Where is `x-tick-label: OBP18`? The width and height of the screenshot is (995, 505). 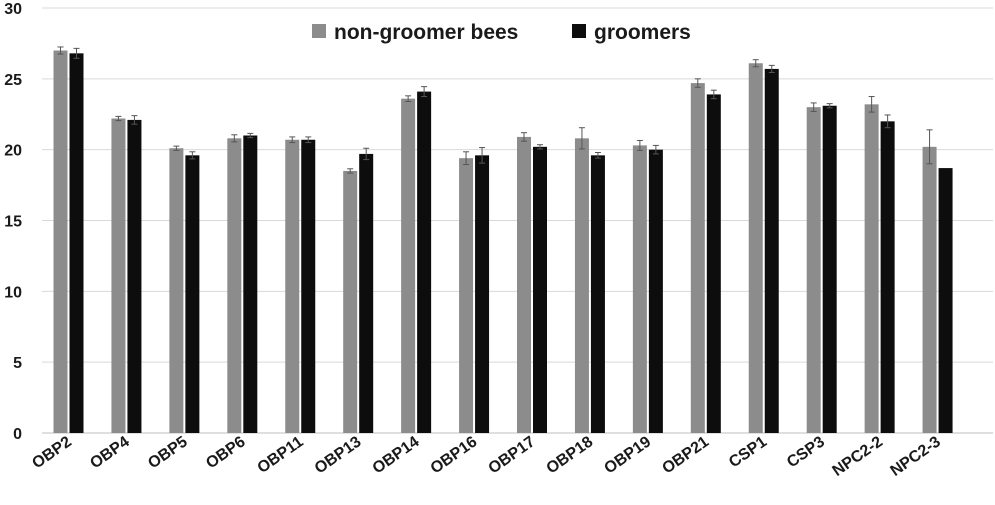 x-tick-label: OBP18 is located at coordinates (570, 455).